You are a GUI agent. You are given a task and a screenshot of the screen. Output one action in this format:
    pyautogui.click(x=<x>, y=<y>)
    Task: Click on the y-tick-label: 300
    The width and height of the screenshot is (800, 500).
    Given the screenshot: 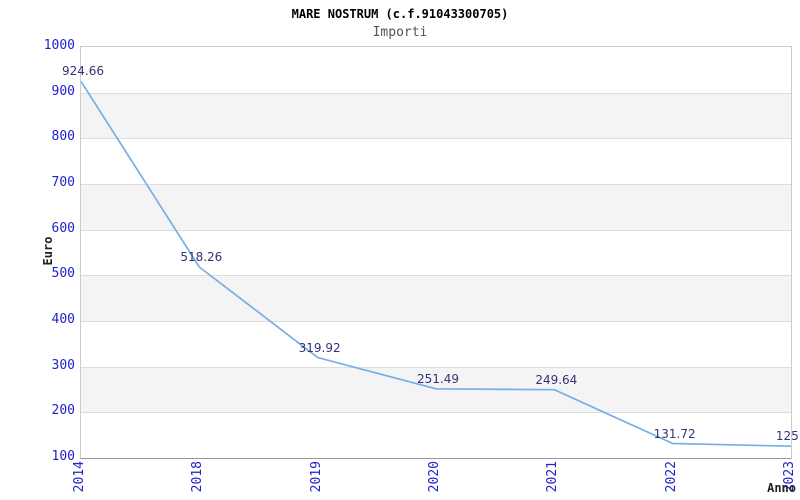 What is the action you would take?
    pyautogui.click(x=63, y=365)
    